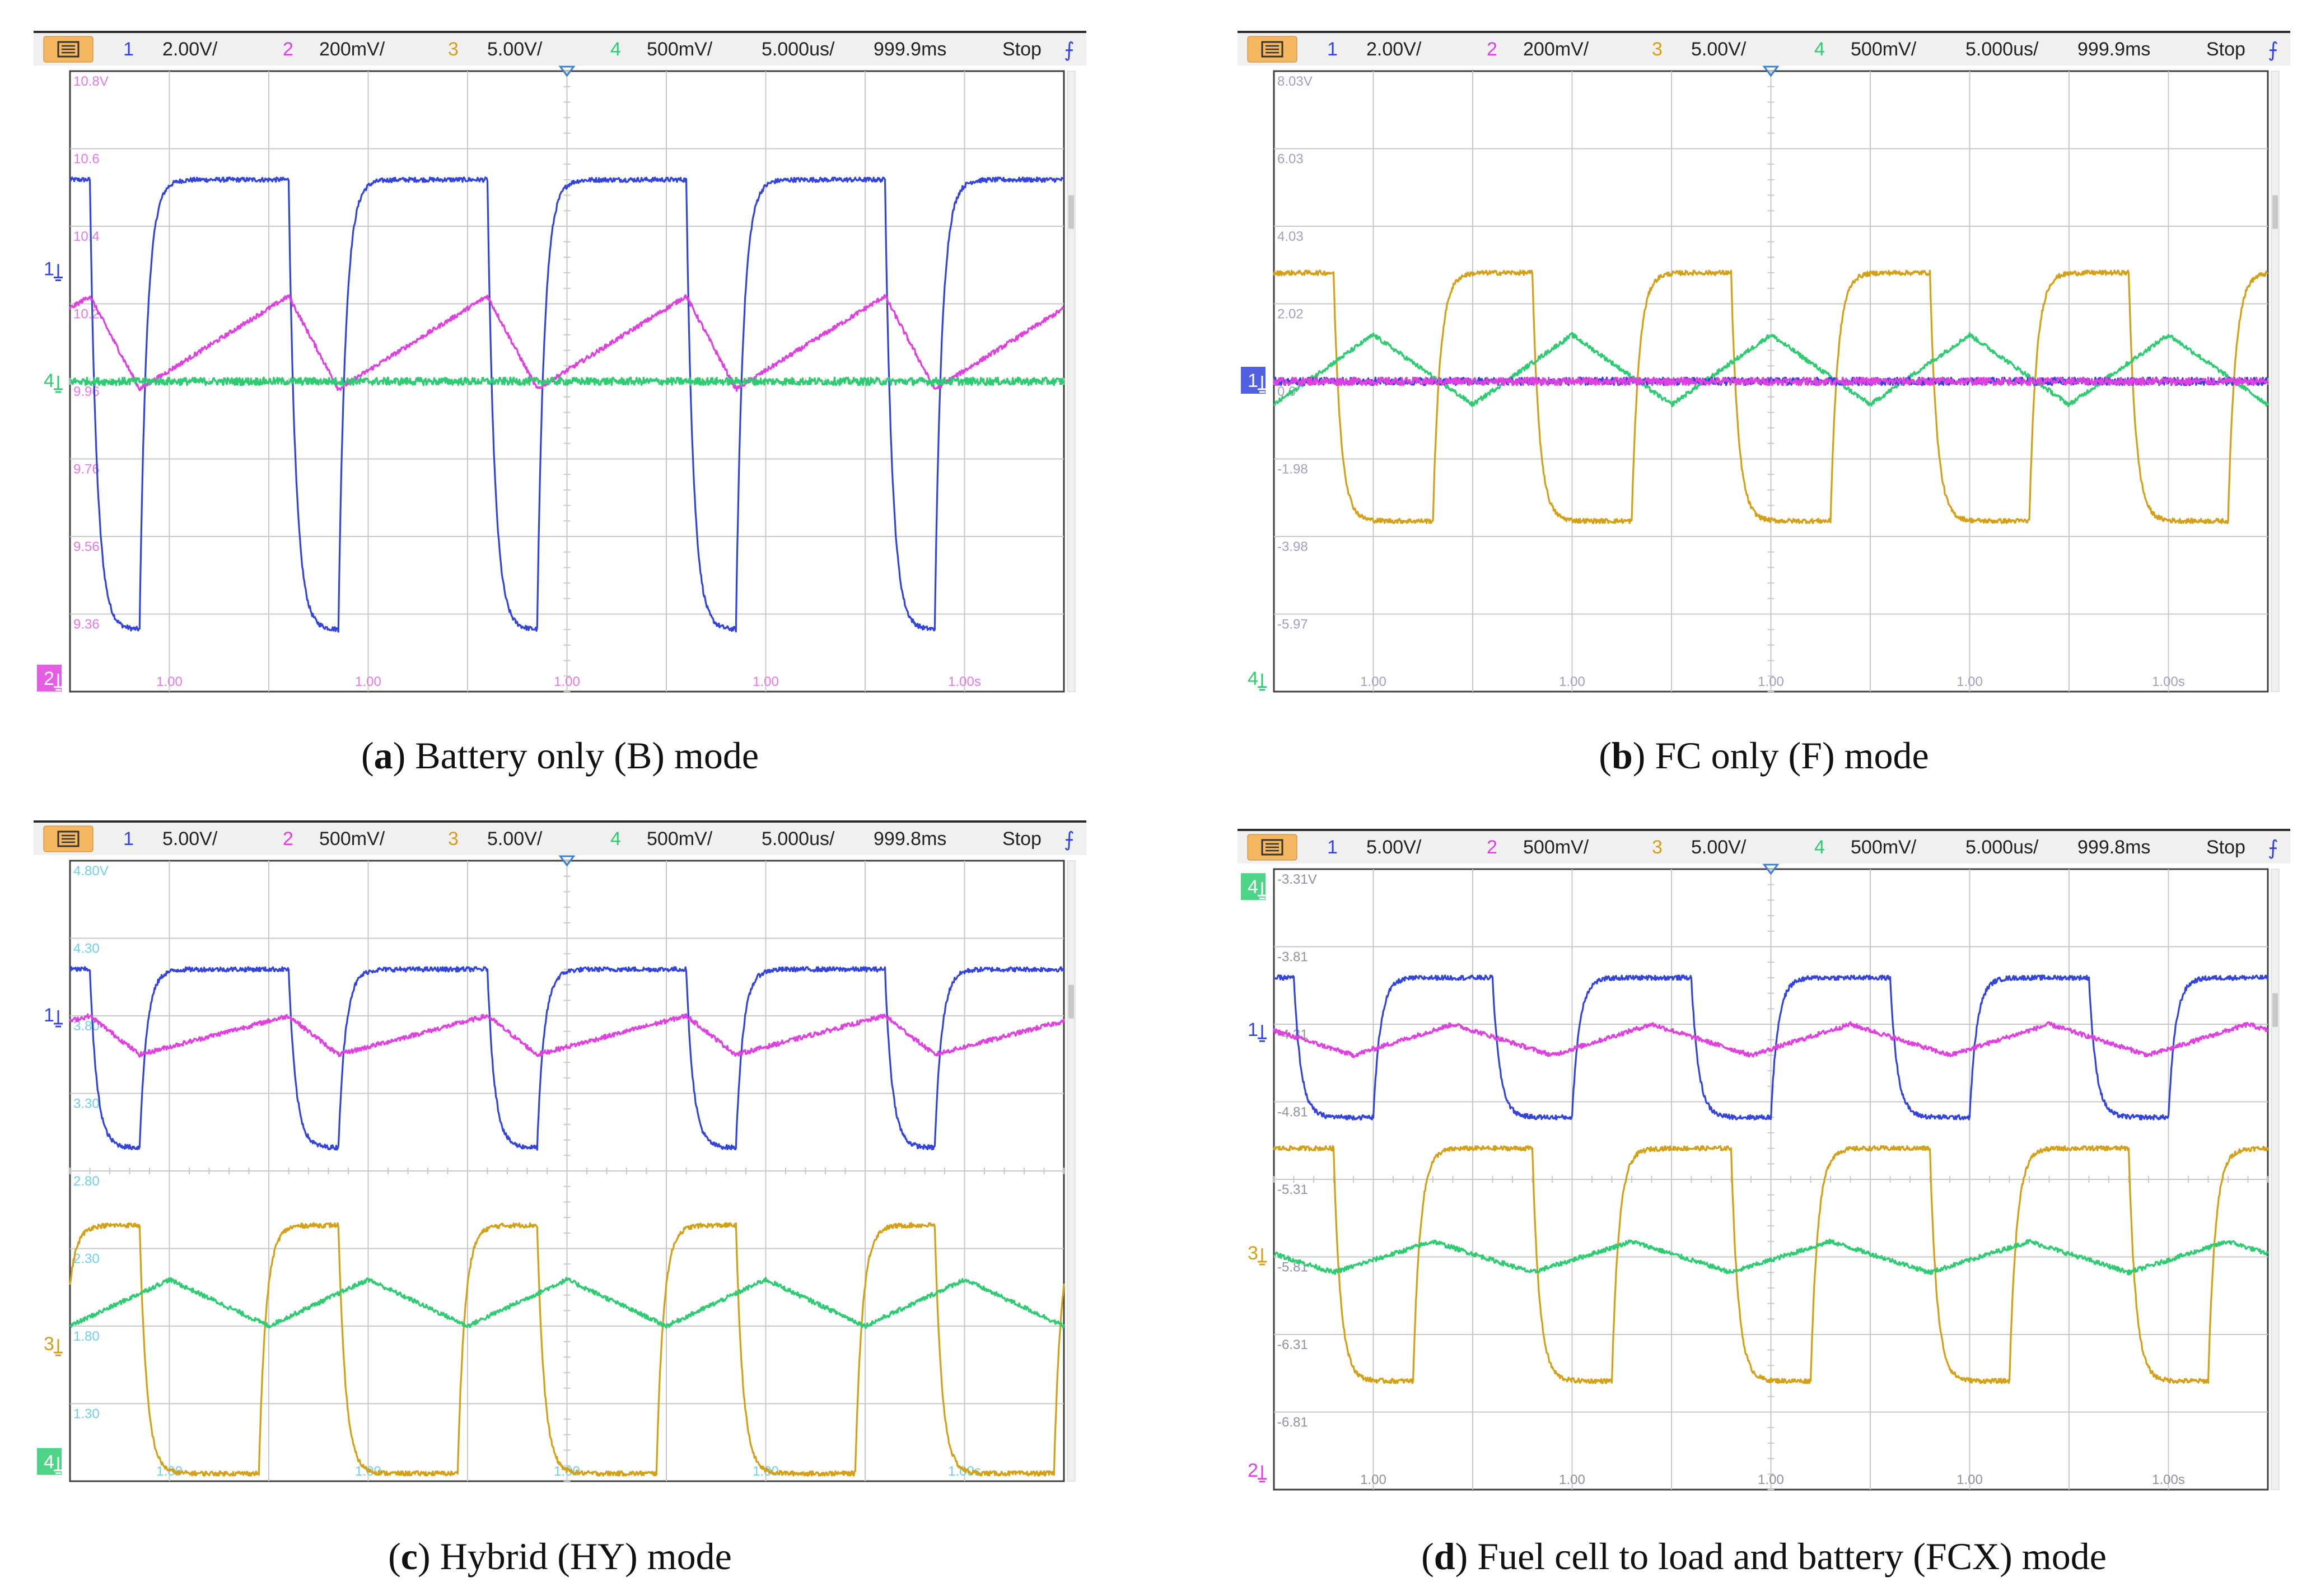 The height and width of the screenshot is (1596, 2302). Describe the element at coordinates (1292, 1345) in the screenshot. I see `y-tick-label: -6.31` at that location.